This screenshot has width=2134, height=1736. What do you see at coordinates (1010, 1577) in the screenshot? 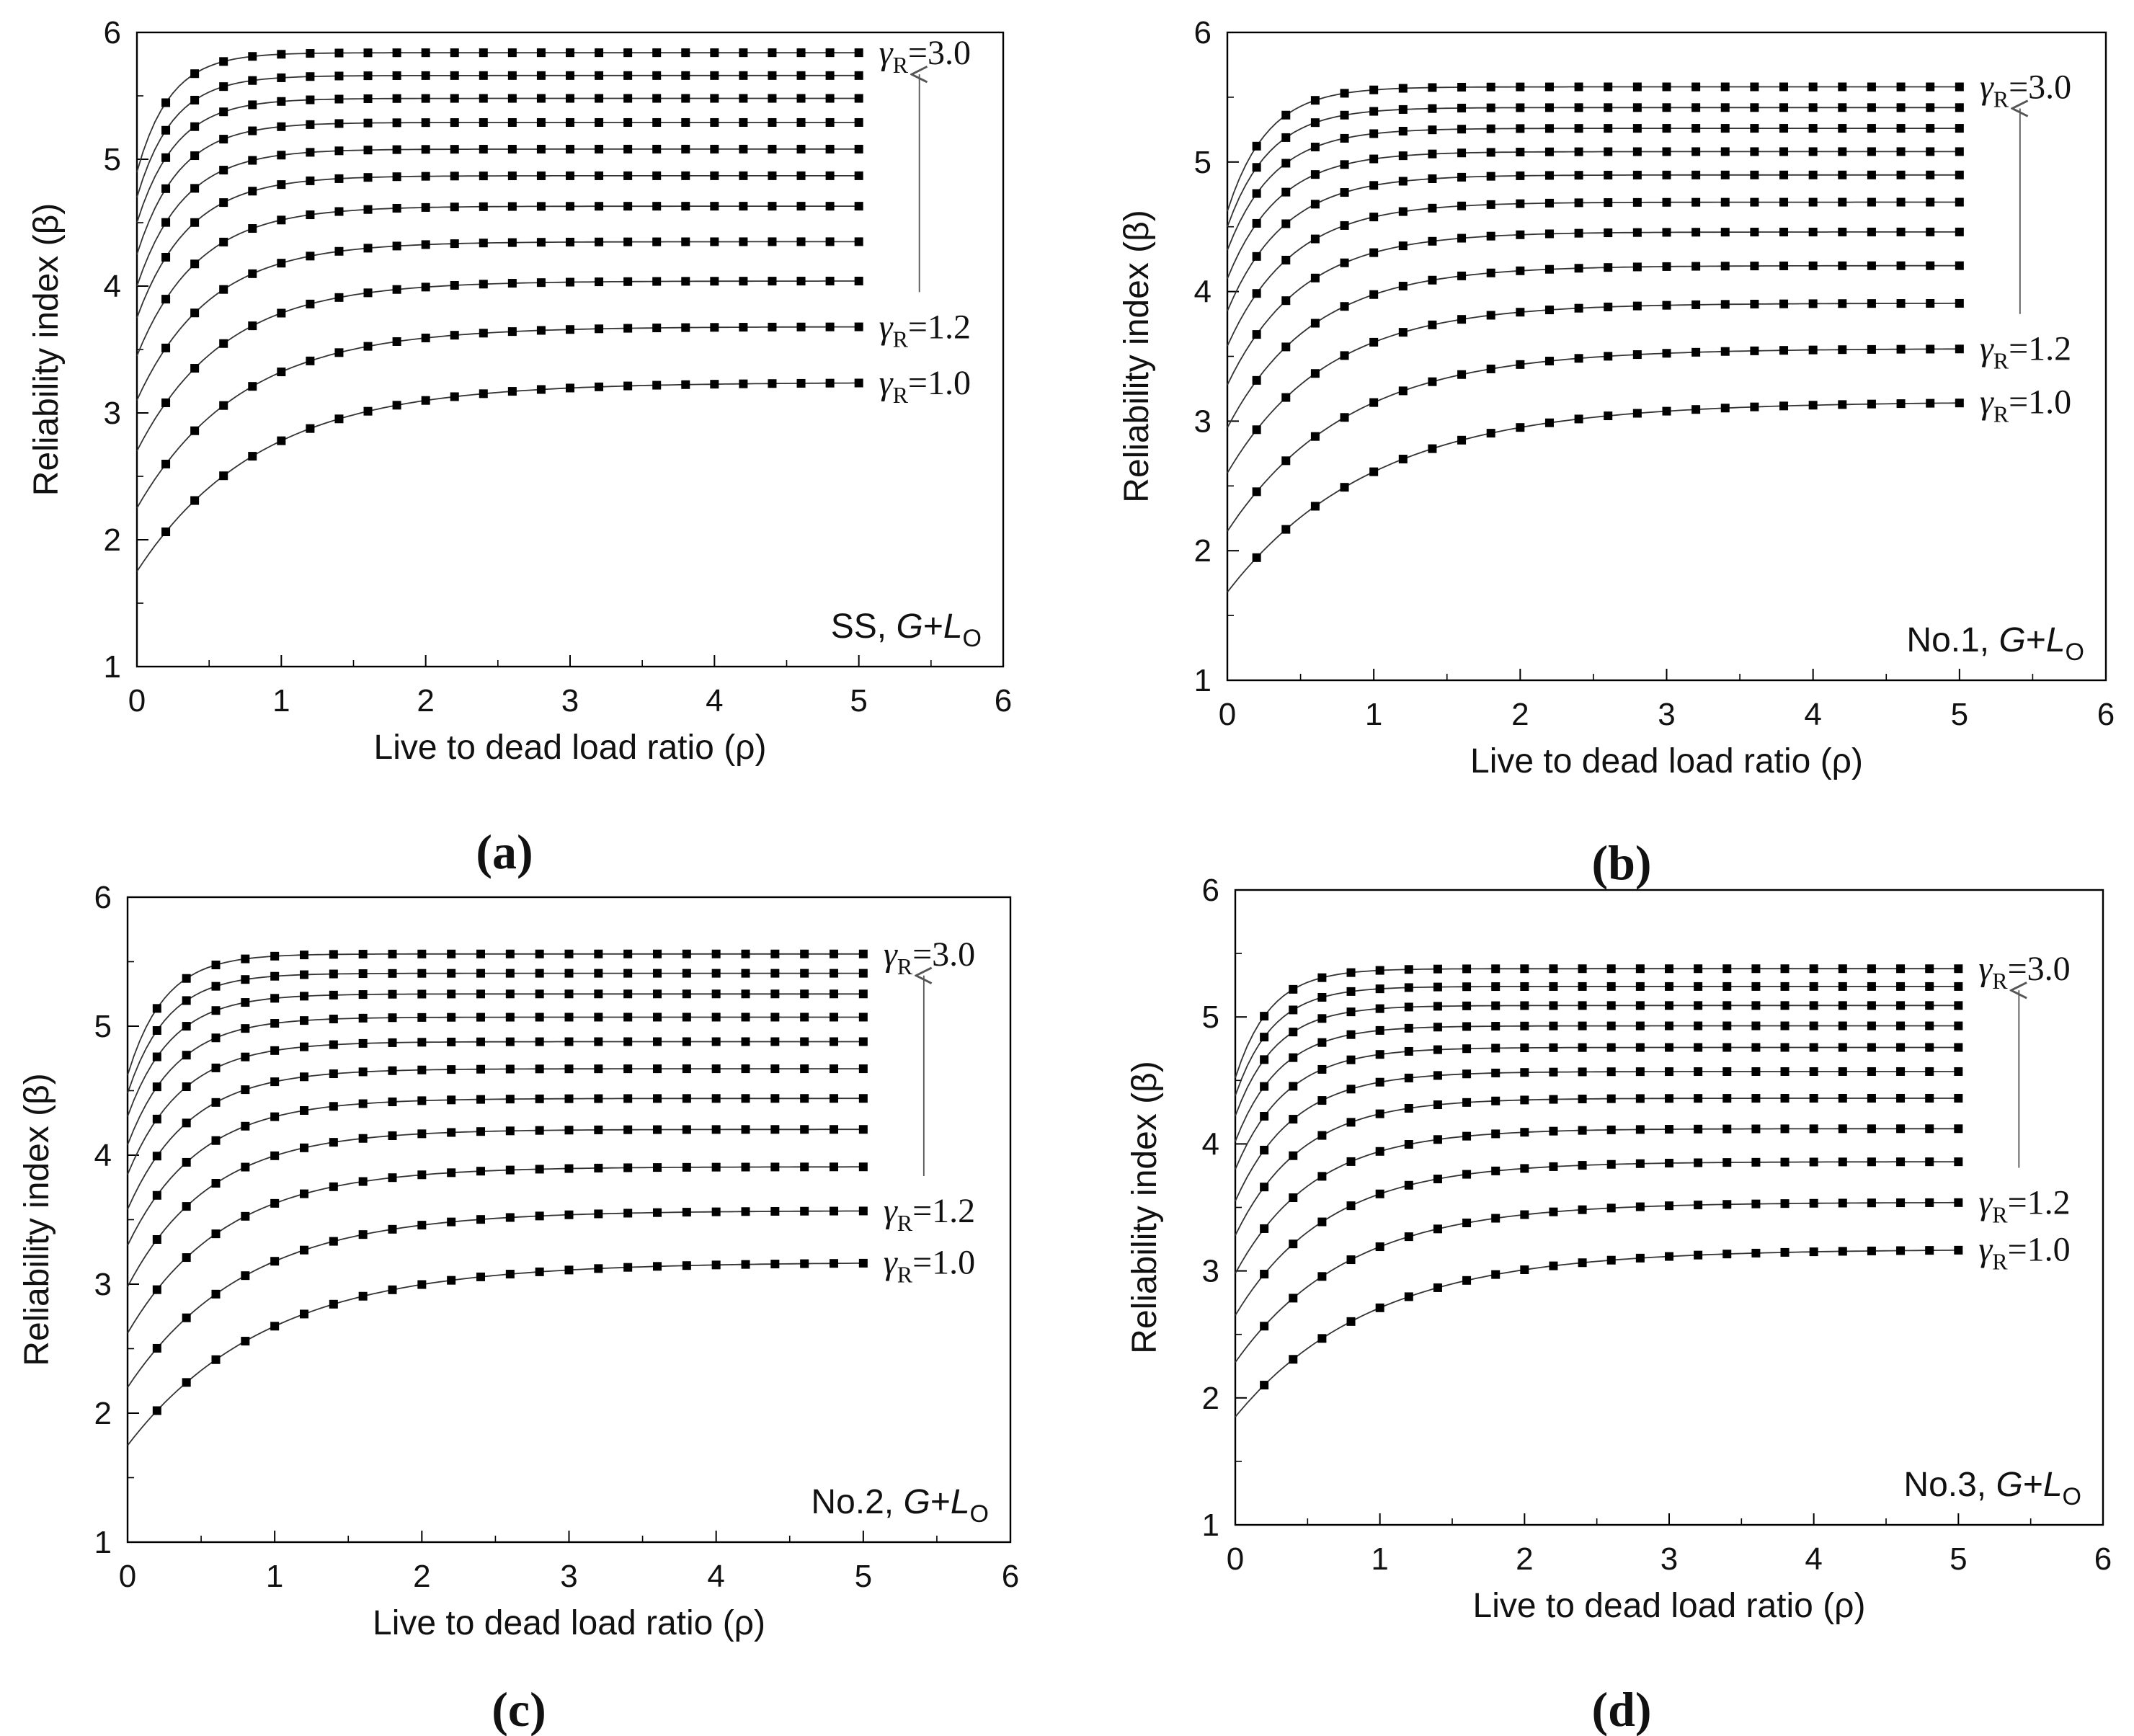
I see `x-tick-label: 6` at bounding box center [1010, 1577].